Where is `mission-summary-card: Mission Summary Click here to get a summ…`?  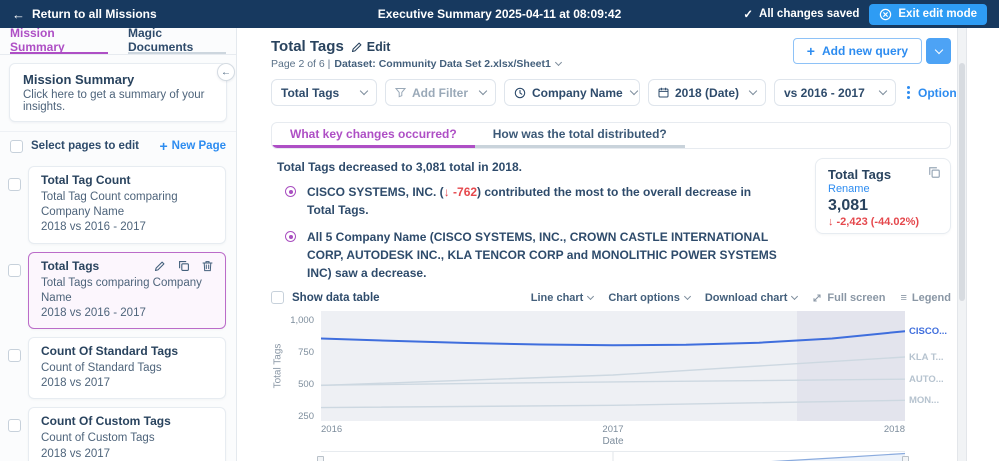
mission-summary-card: Mission Summary Click here to get a summ… is located at coordinates (118, 92).